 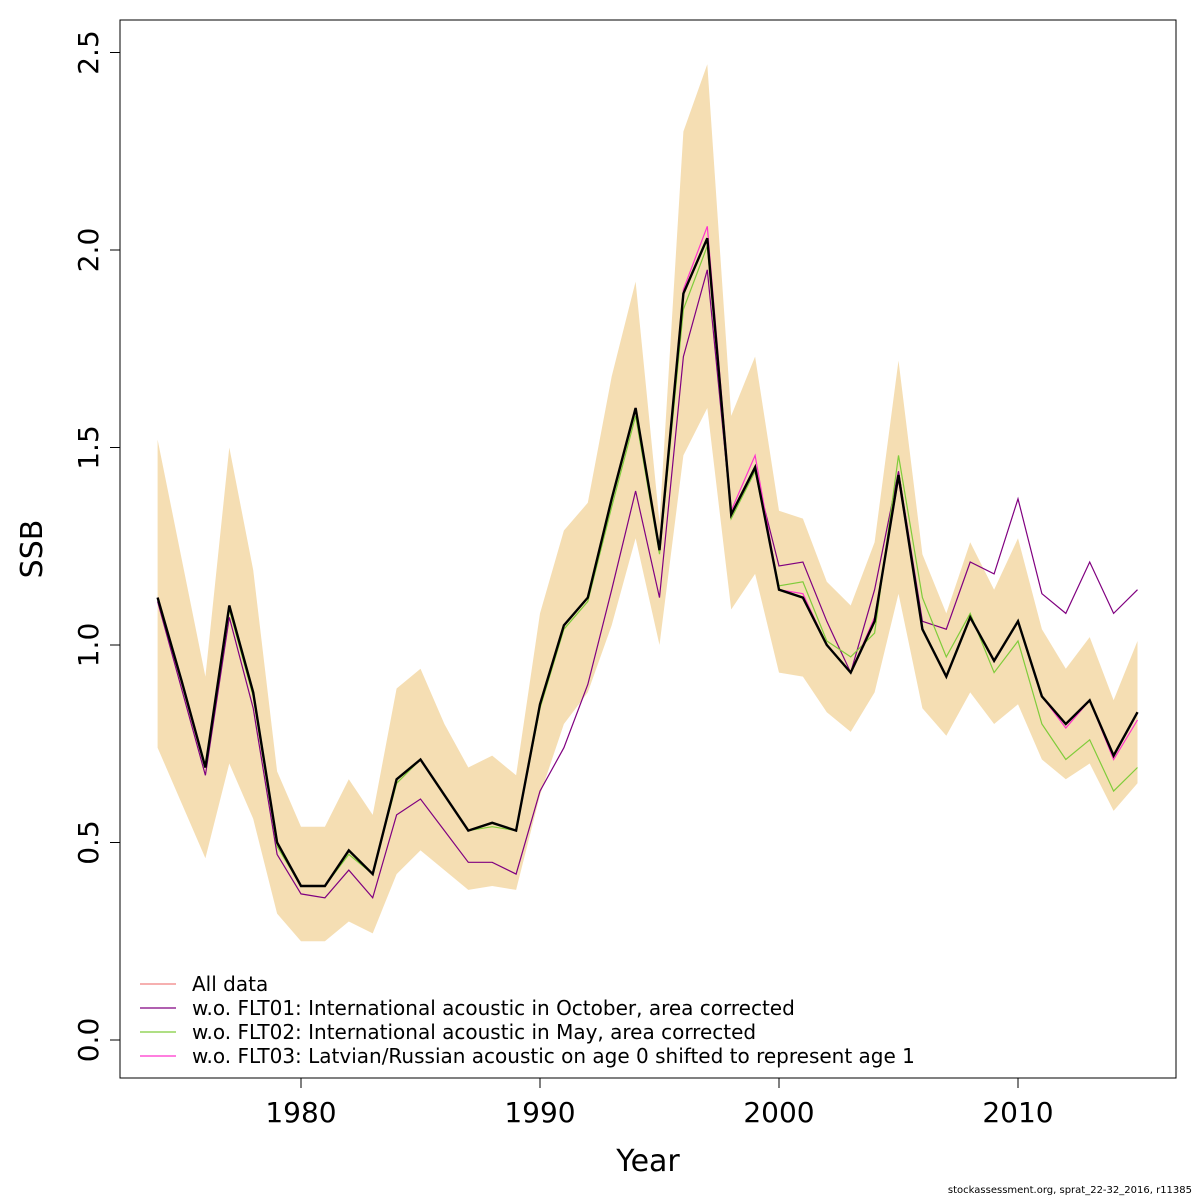 I want to click on y-tick-label: 2.5, so click(x=88, y=52).